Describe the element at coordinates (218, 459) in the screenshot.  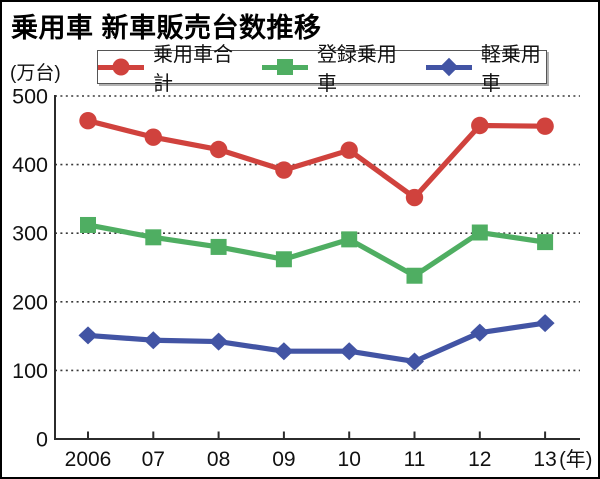
I see `x-tick-label: 08` at that location.